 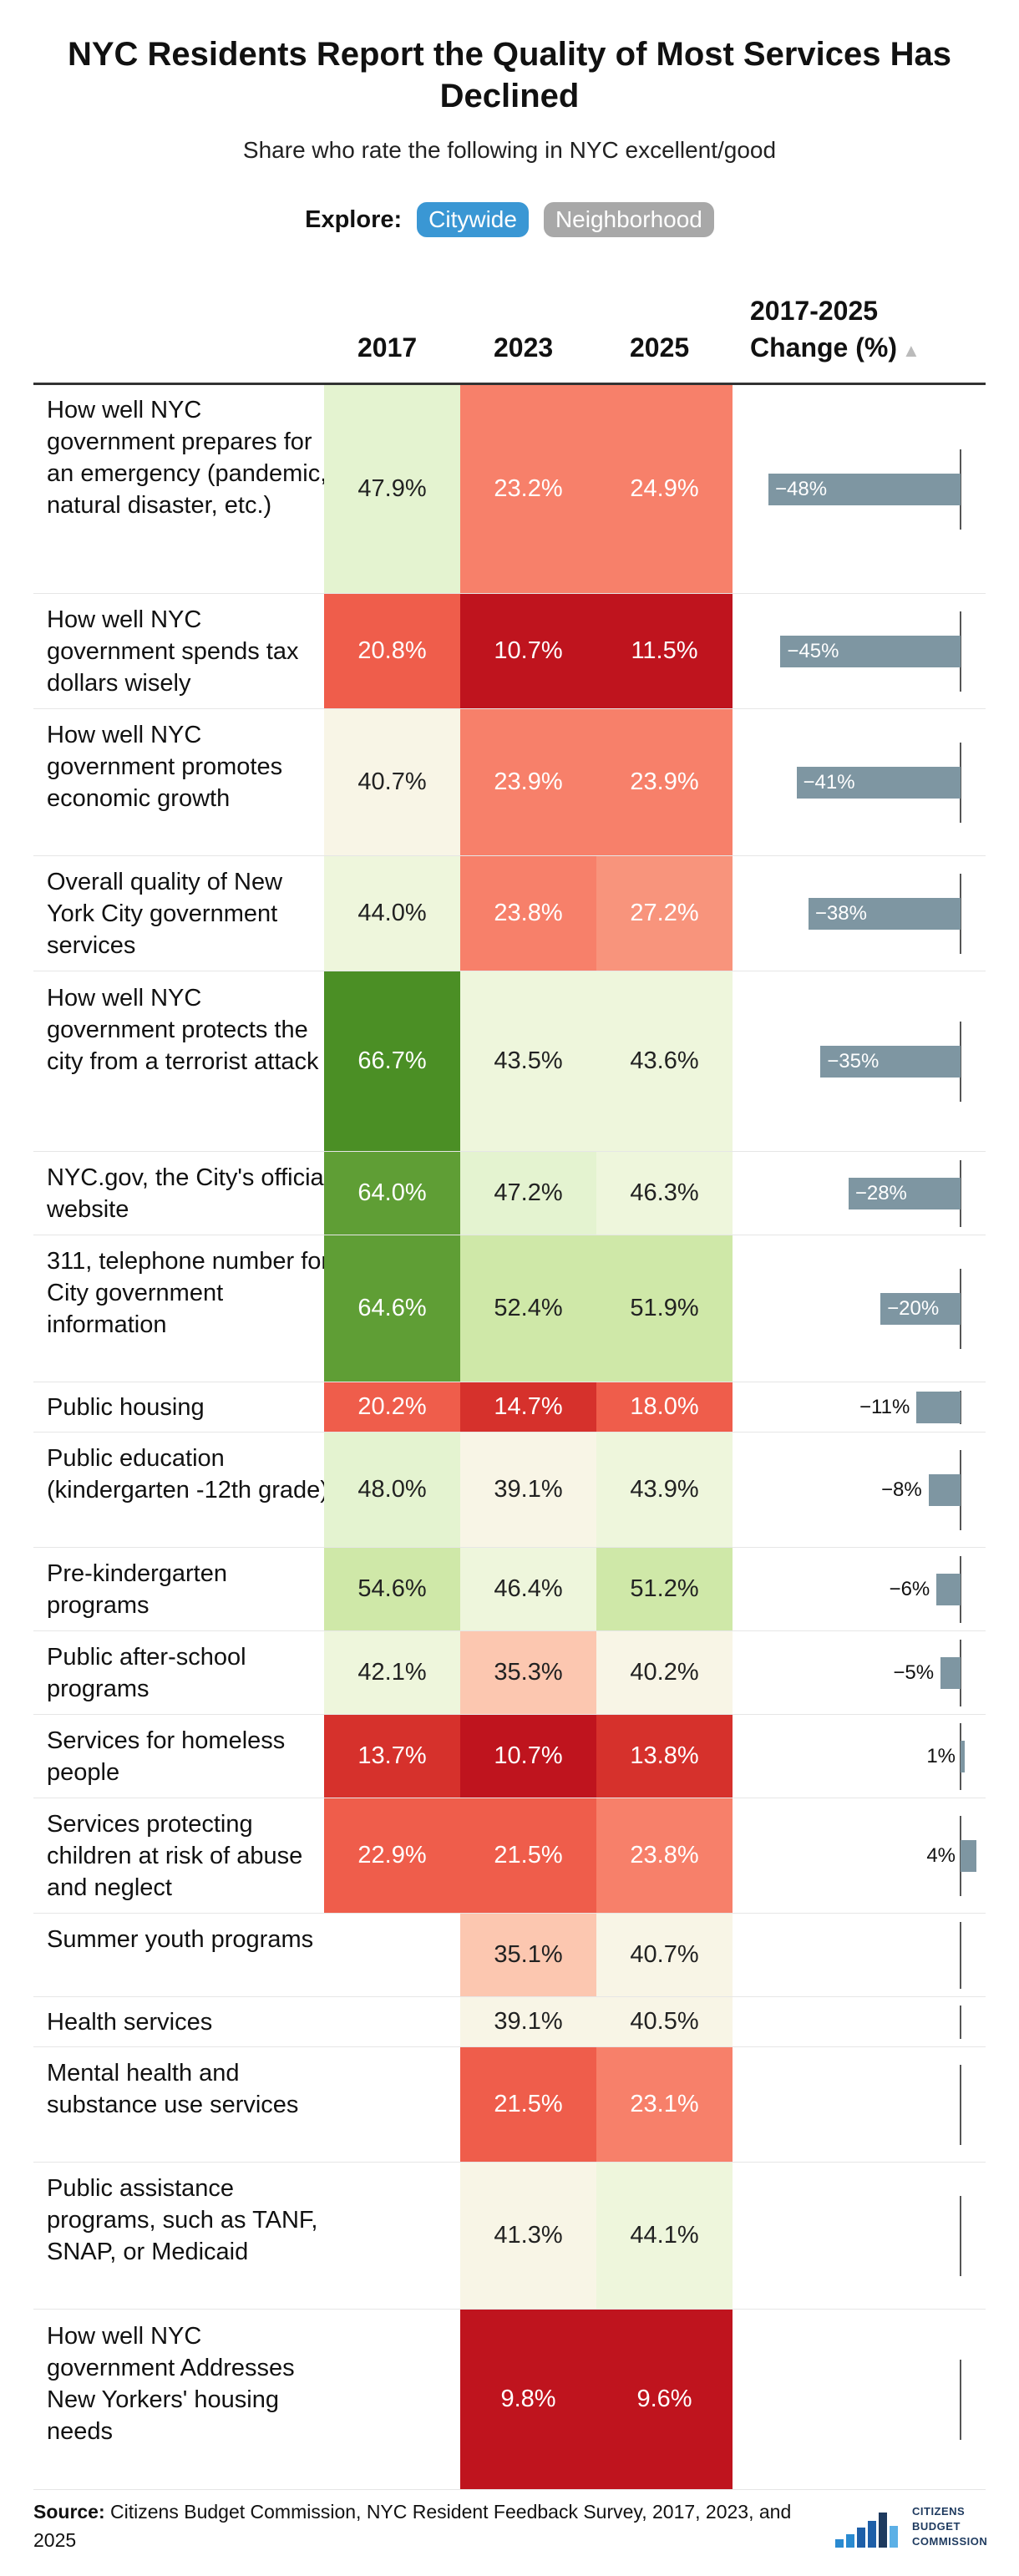 I want to click on column-header-2017: 2017, so click(x=388, y=347).